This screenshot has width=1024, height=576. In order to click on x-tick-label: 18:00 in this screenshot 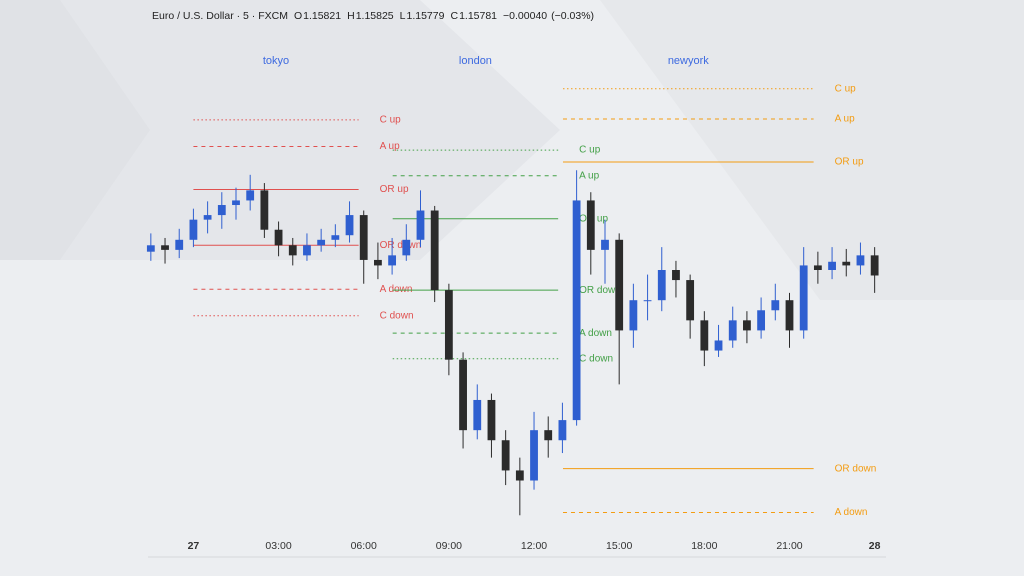, I will do `click(704, 546)`.